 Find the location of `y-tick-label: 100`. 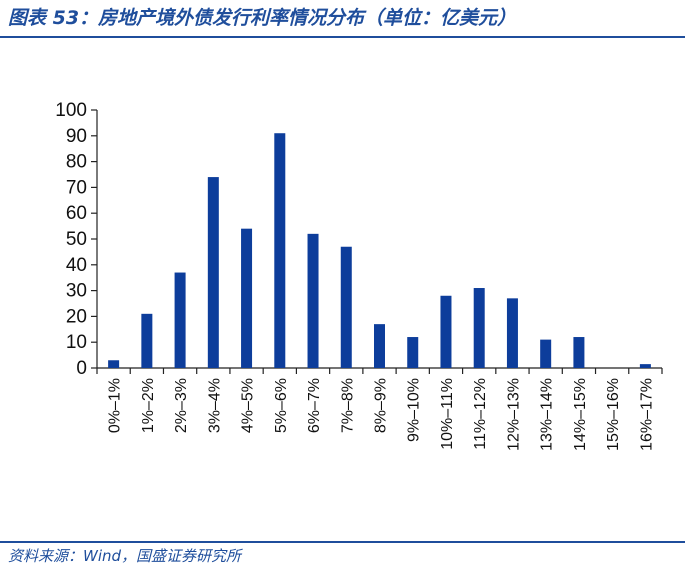

y-tick-label: 100 is located at coordinates (71, 110).